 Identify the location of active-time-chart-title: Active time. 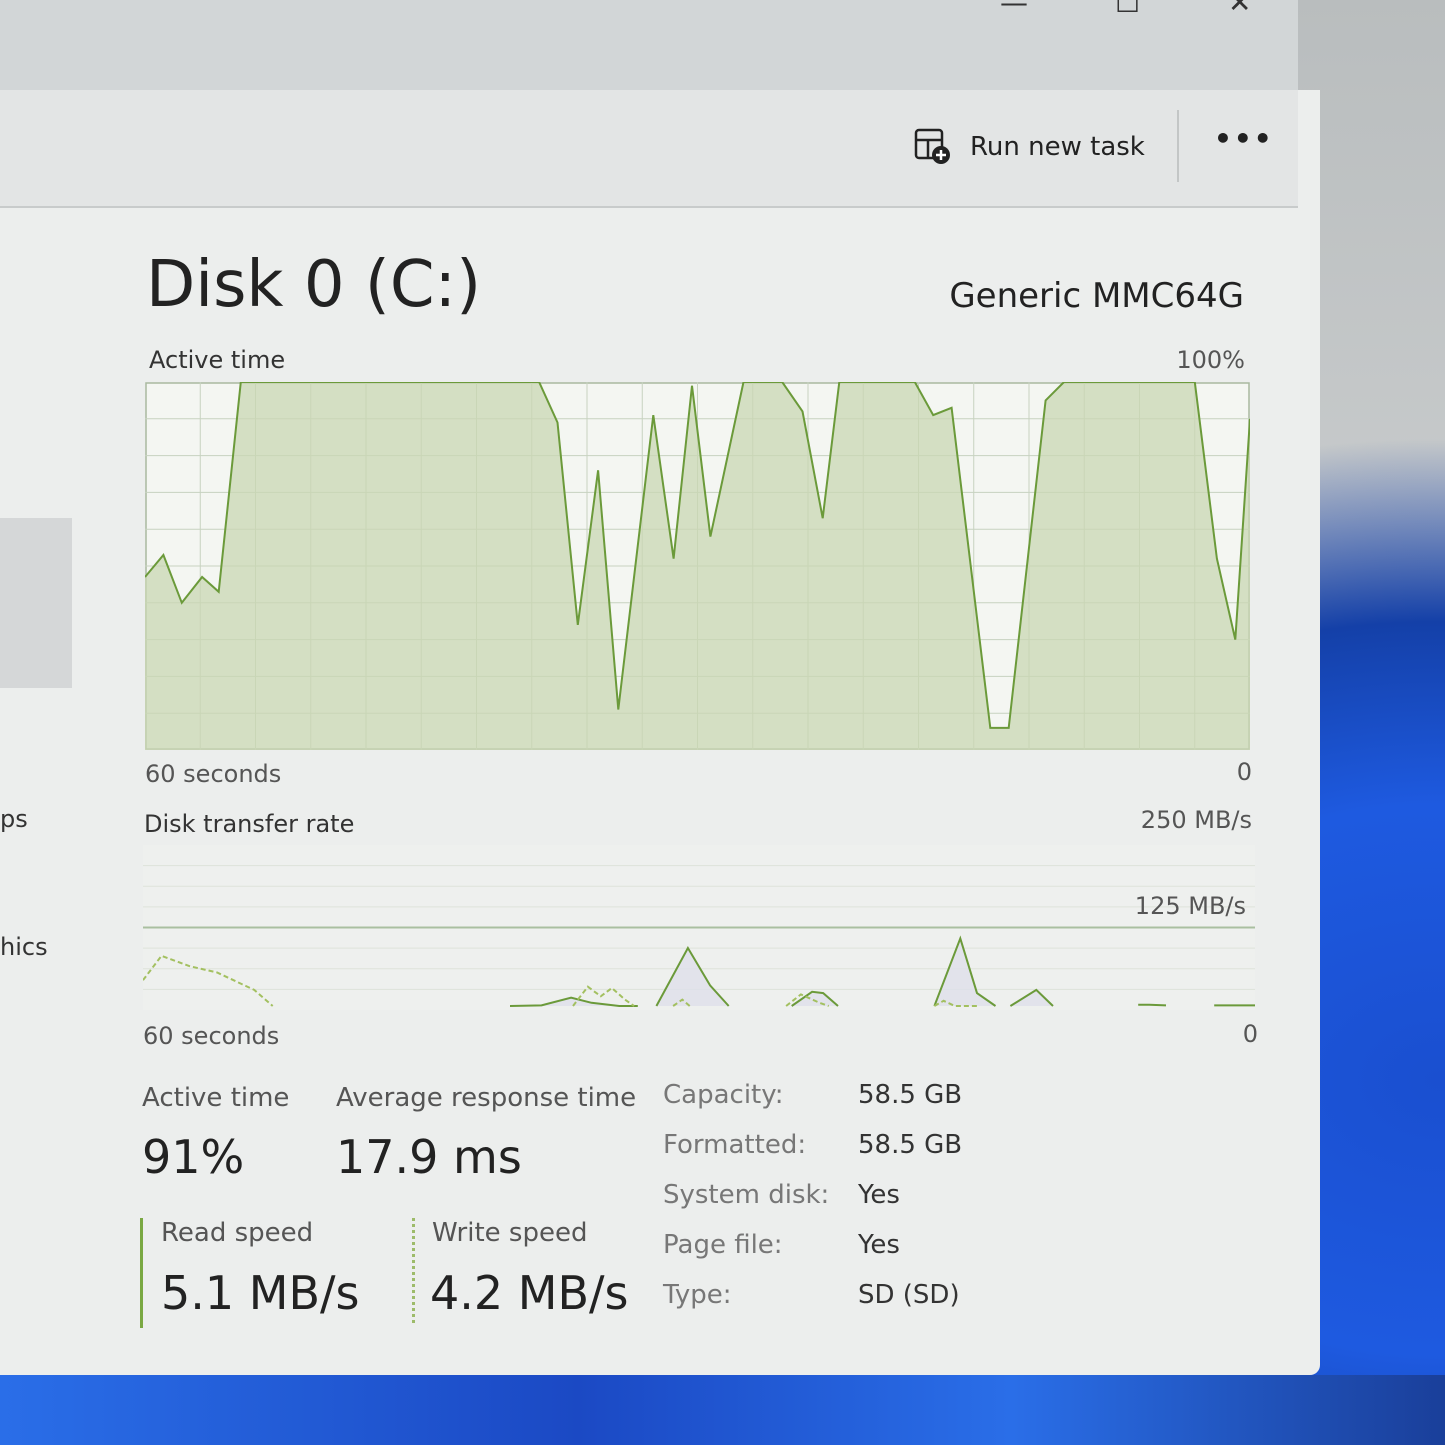
(217, 360).